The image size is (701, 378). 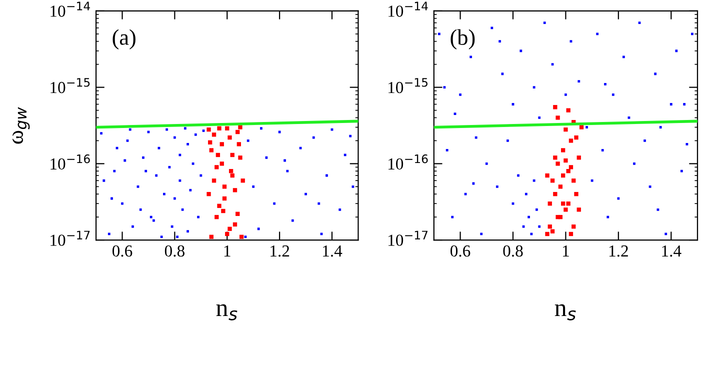 I want to click on y-axis-title: ω$_{gw}$, so click(x=21, y=125).